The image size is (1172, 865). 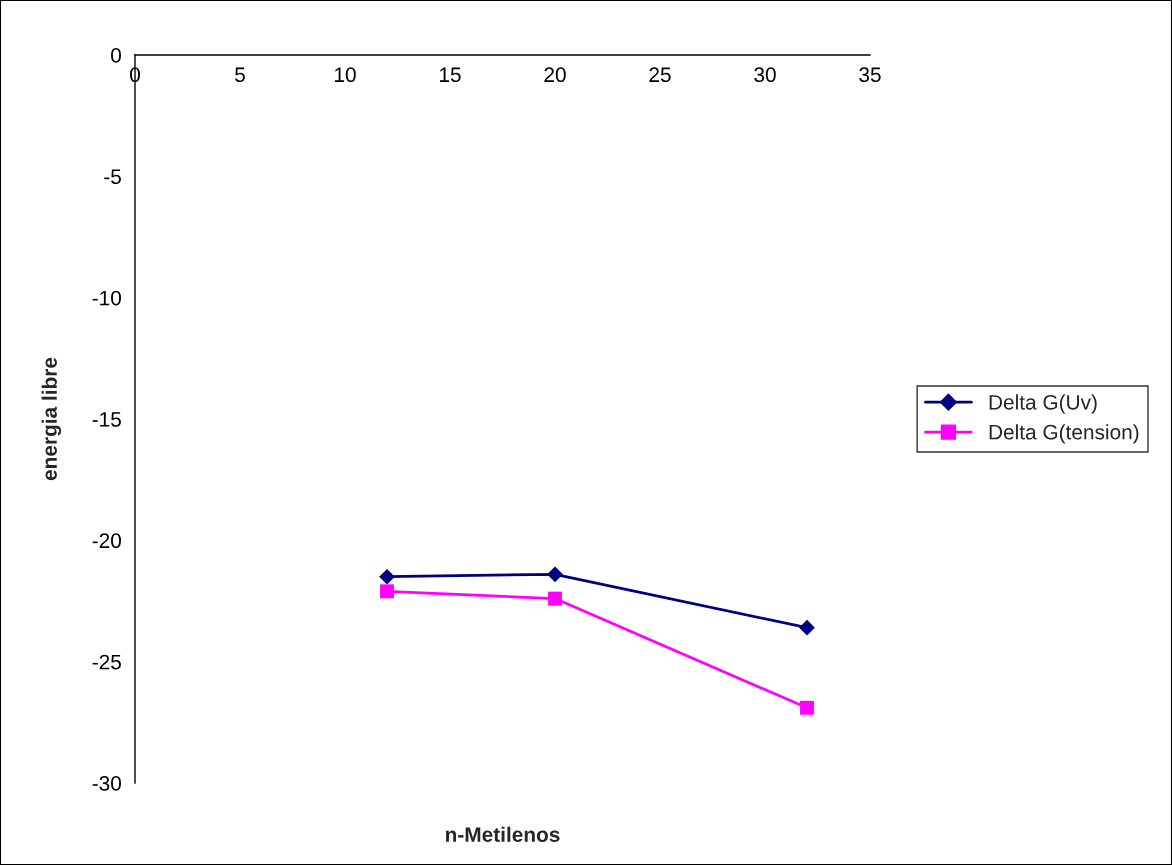 I want to click on y-tick-label: -30, so click(x=106, y=783).